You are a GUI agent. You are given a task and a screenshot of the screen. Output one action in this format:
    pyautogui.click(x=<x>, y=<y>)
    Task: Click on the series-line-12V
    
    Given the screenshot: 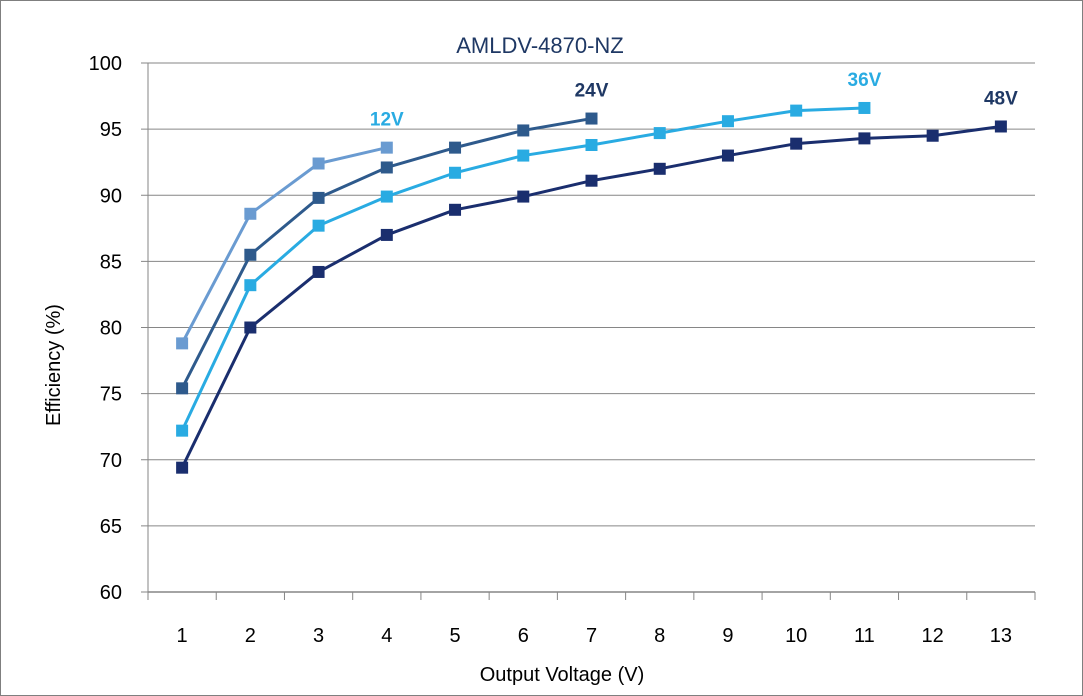 What is the action you would take?
    pyautogui.click(x=284, y=245)
    